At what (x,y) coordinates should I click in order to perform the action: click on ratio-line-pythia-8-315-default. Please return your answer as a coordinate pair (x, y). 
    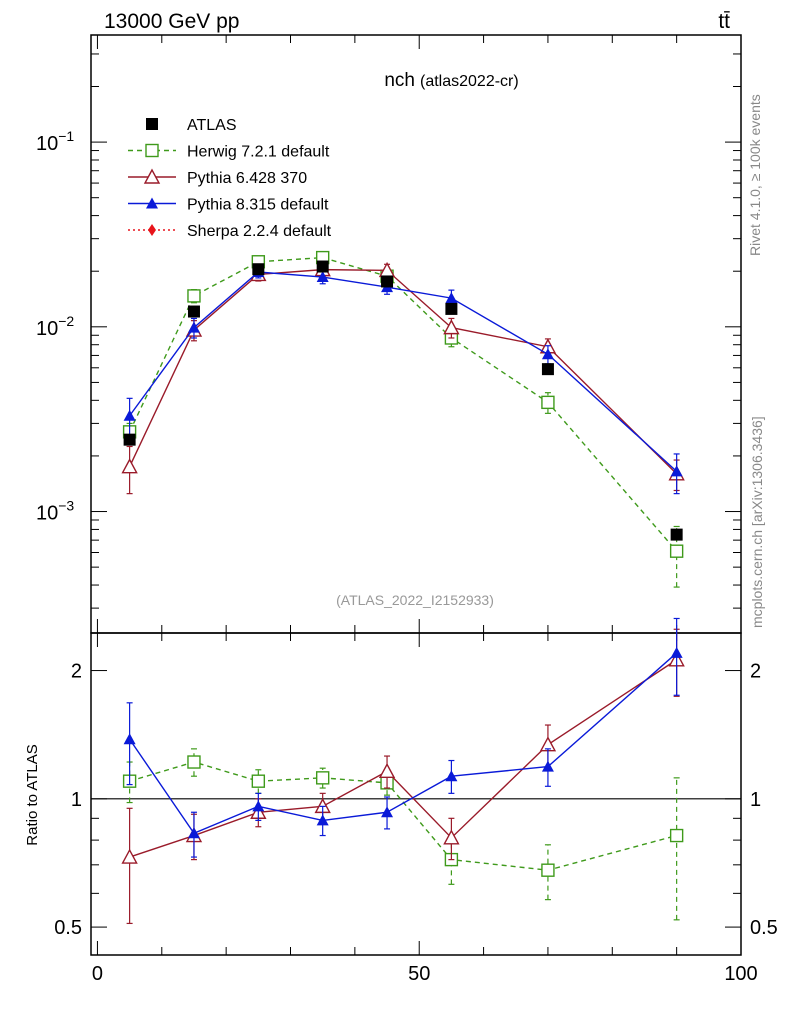
    Looking at the image, I should click on (403, 743).